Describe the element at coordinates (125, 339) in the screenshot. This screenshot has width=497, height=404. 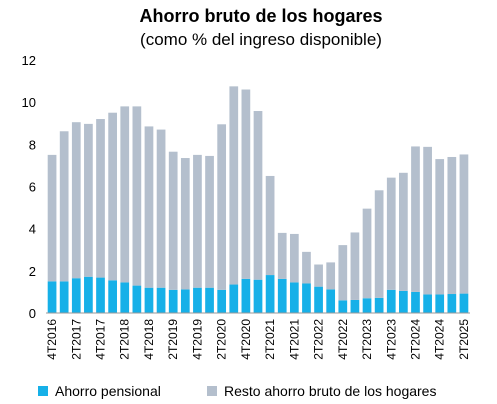
I see `x-tick-label: 2T2018` at that location.